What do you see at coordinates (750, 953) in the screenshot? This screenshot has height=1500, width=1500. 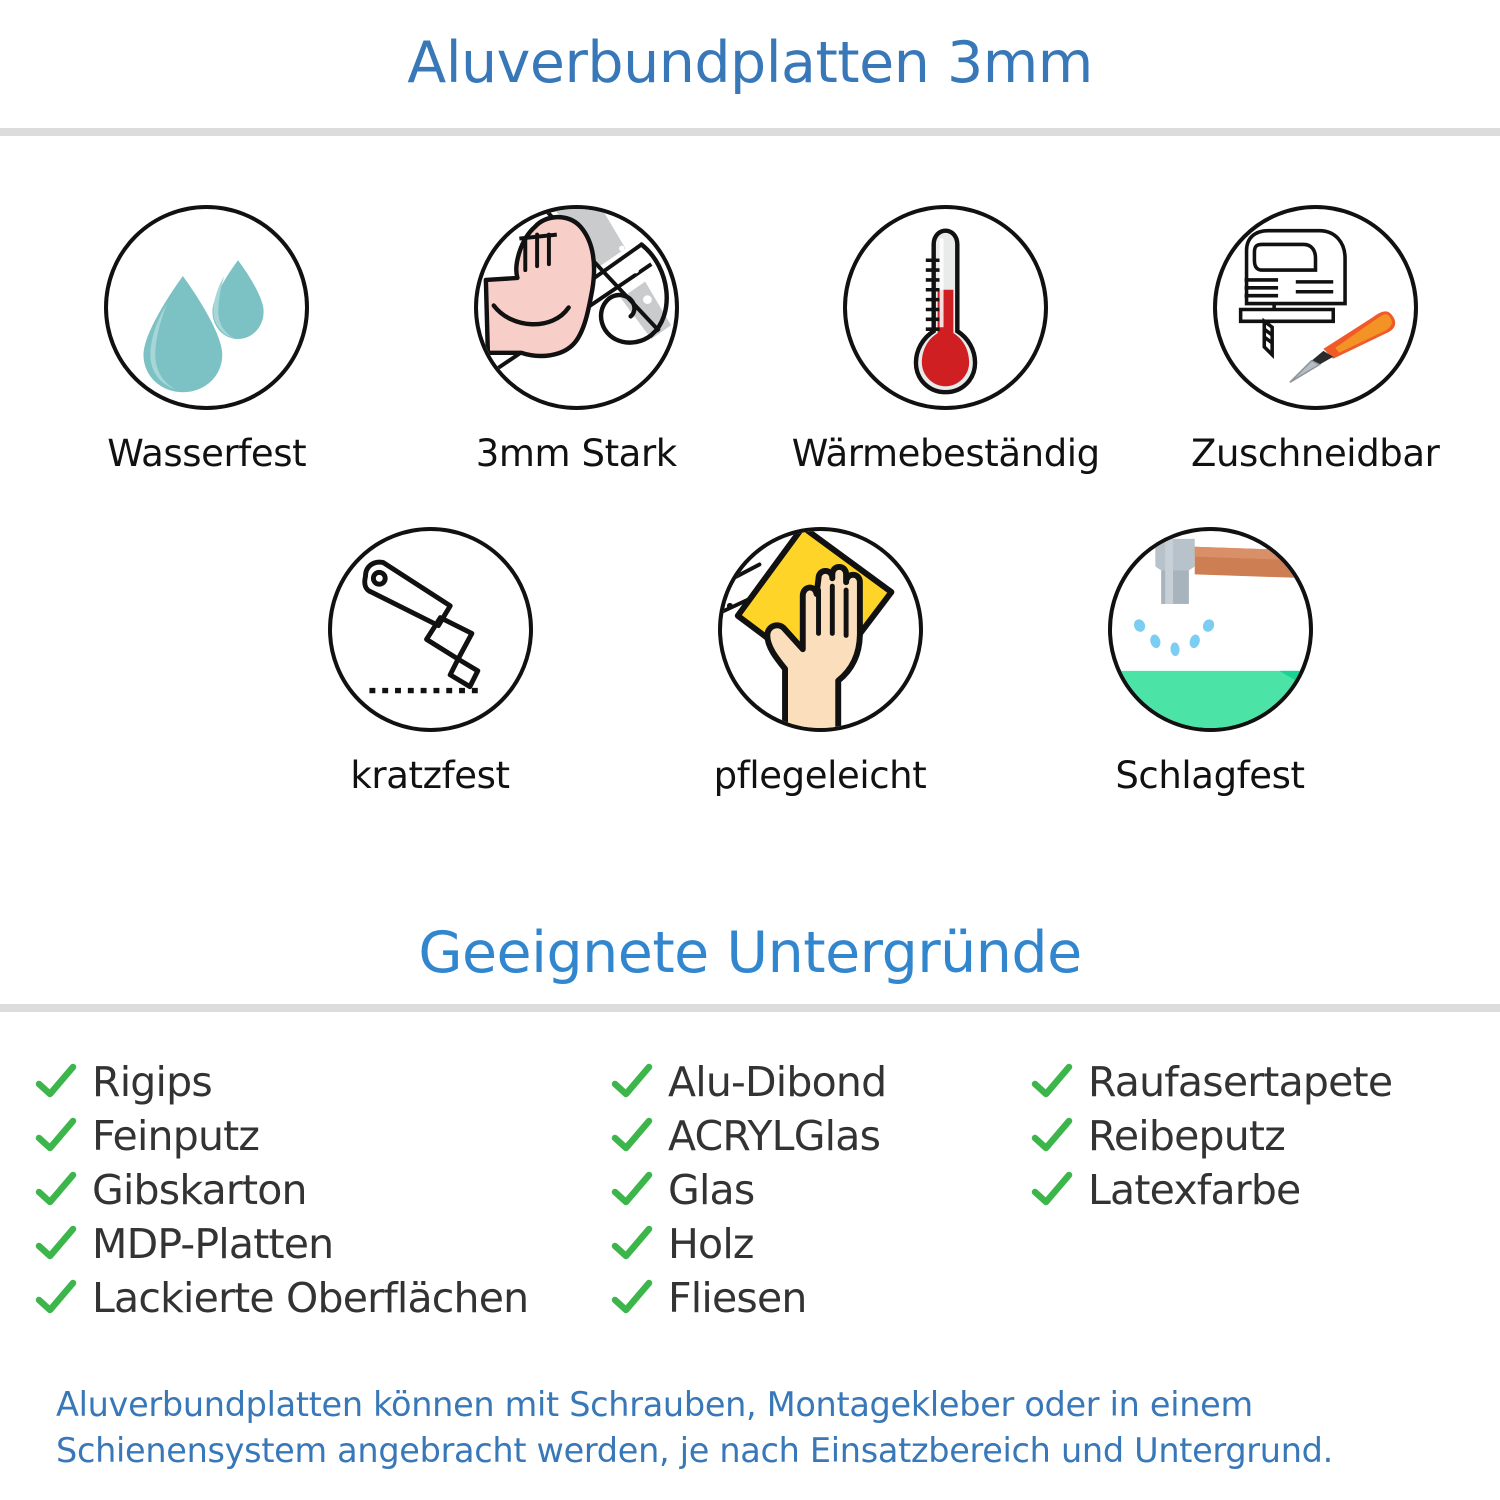 I see `section-title-substrates: Geeignete Untergründe` at bounding box center [750, 953].